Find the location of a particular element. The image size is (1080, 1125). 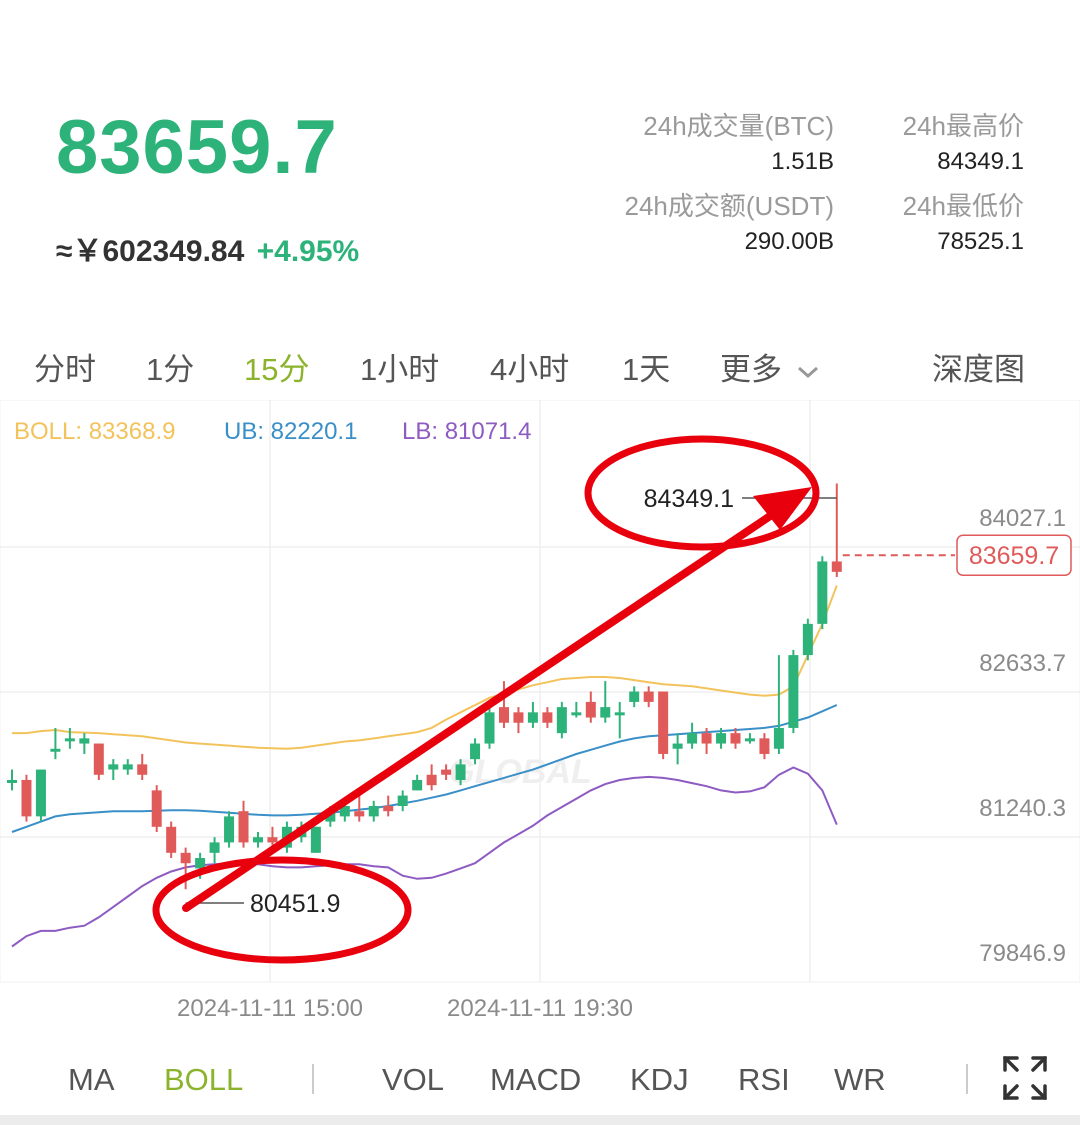

cny-price: ≈￥602349.84 is located at coordinates (150, 251).